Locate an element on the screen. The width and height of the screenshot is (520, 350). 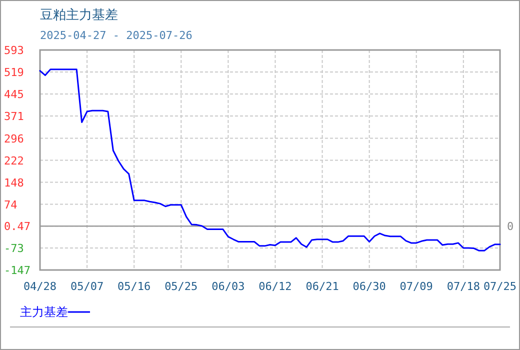
chart-subtitle: 2025-04-27 - 2025-07-26 is located at coordinates (116, 35).